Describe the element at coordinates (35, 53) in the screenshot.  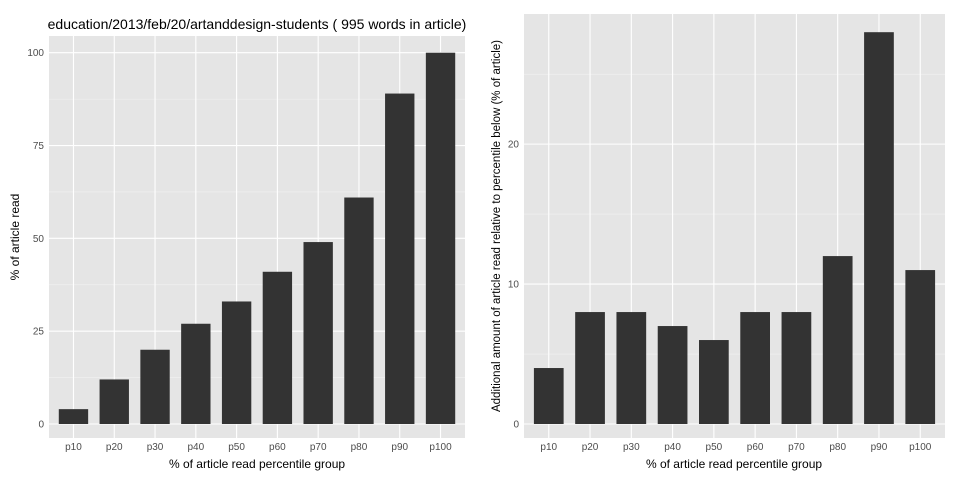
I see `y-tick-label: 100` at that location.